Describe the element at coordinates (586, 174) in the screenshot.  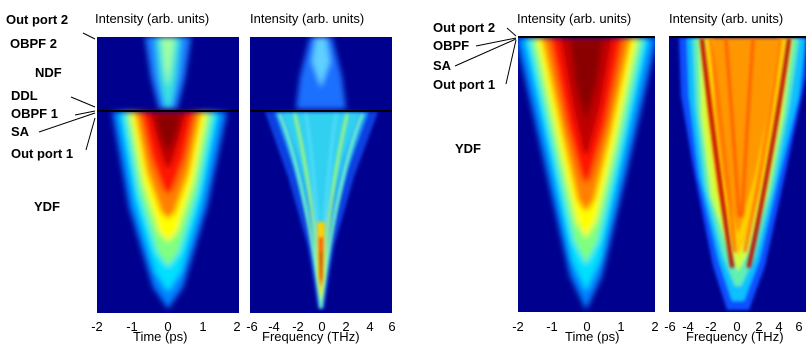
I see `time-intensity-map-right` at that location.